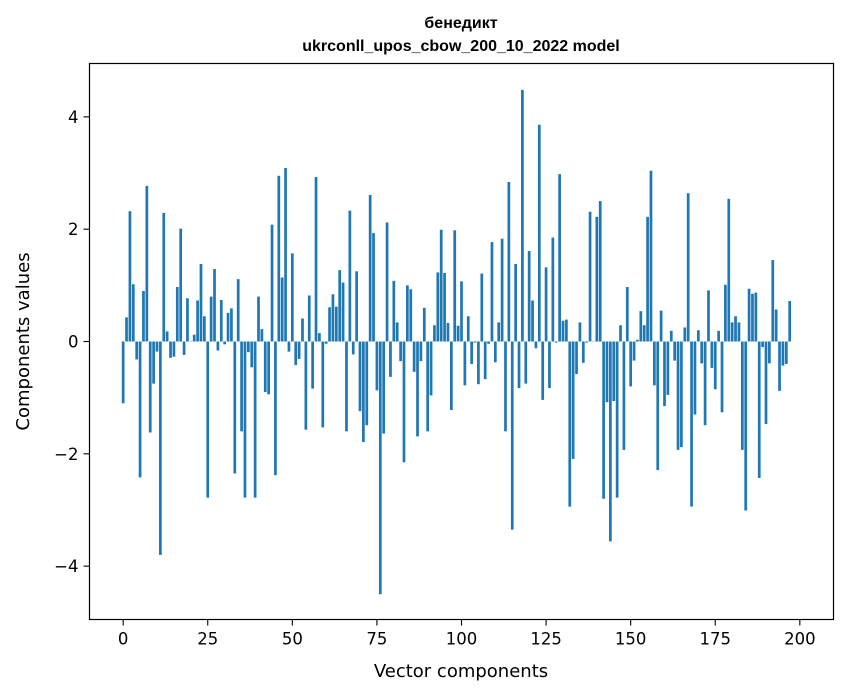 The height and width of the screenshot is (696, 847). What do you see at coordinates (461, 671) in the screenshot?
I see `x-axis-label: Vector components` at bounding box center [461, 671].